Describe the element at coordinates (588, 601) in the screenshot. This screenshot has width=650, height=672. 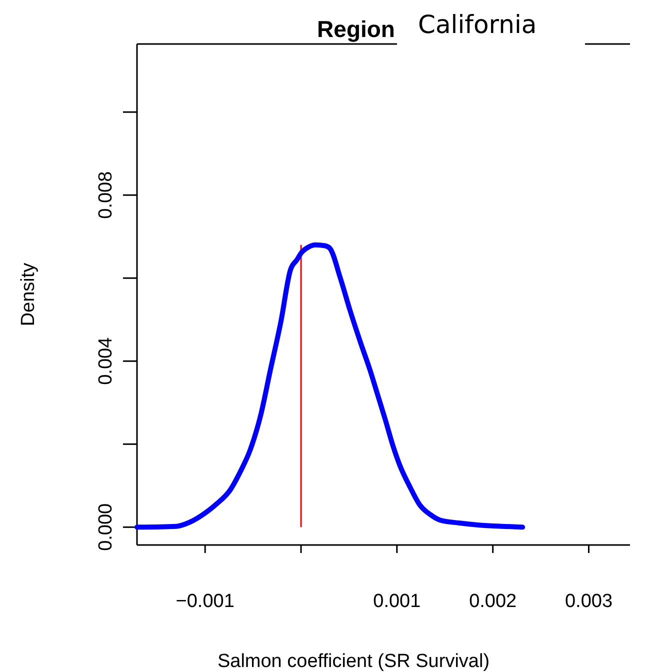
I see `x-tick-label: 0.003` at that location.